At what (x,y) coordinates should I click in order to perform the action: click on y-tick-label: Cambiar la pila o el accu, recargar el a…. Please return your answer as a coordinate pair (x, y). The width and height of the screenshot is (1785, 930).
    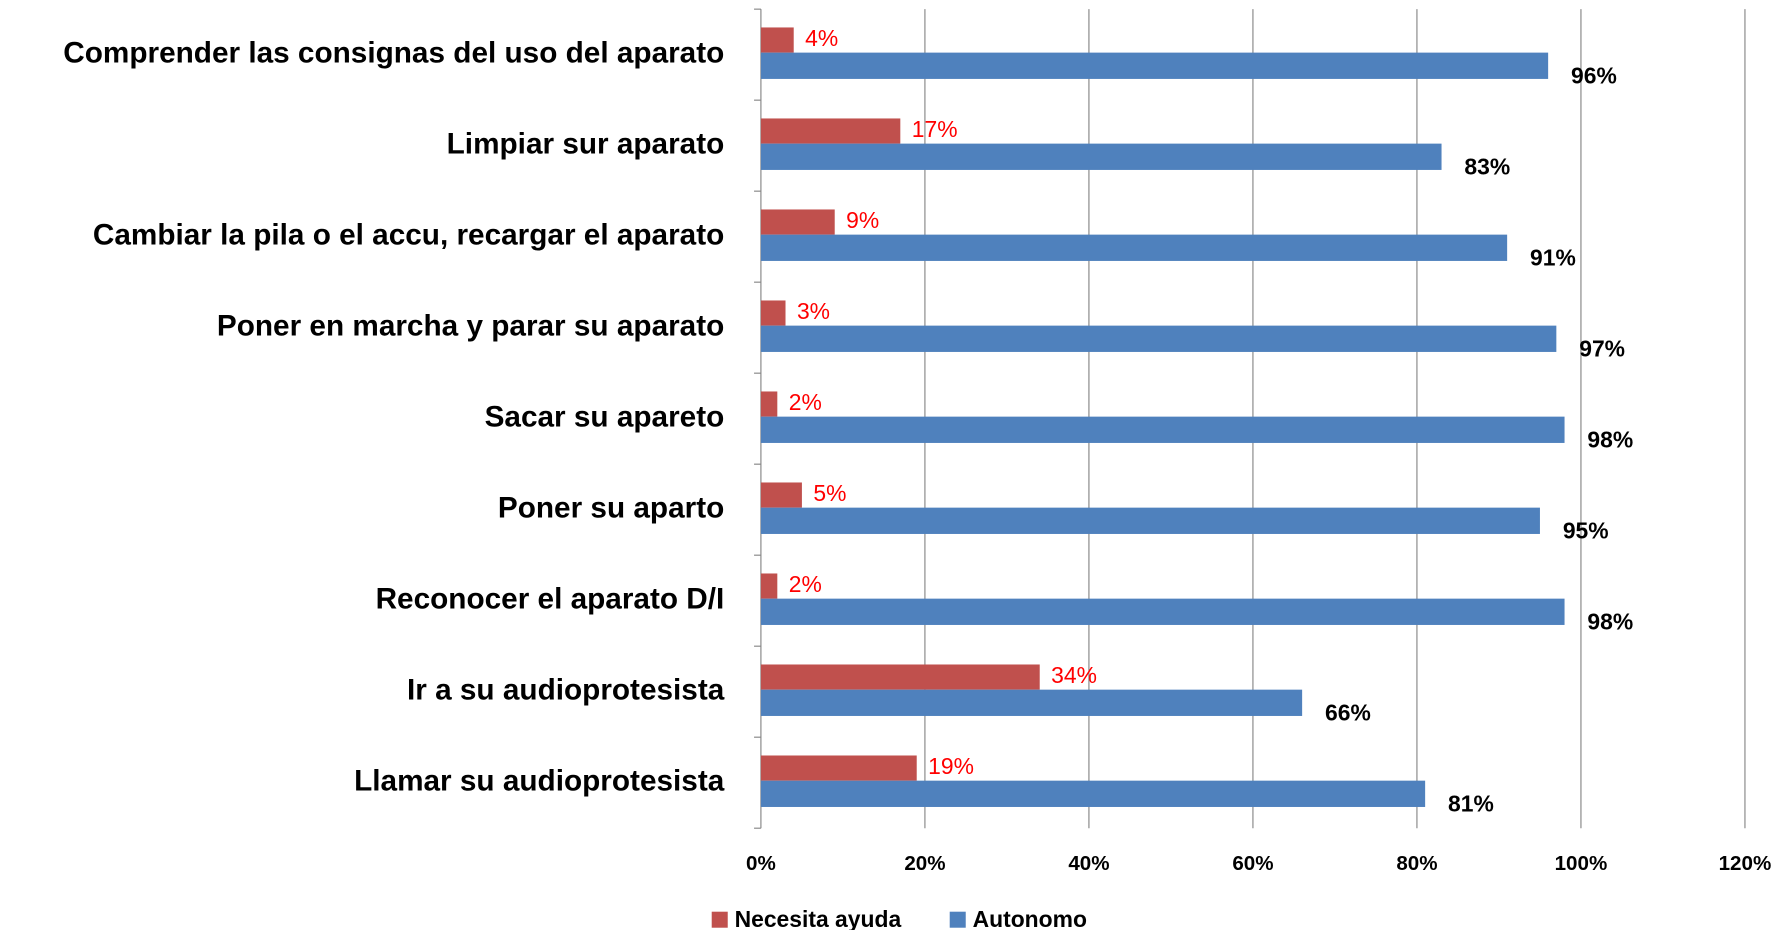
    Looking at the image, I should click on (408, 235).